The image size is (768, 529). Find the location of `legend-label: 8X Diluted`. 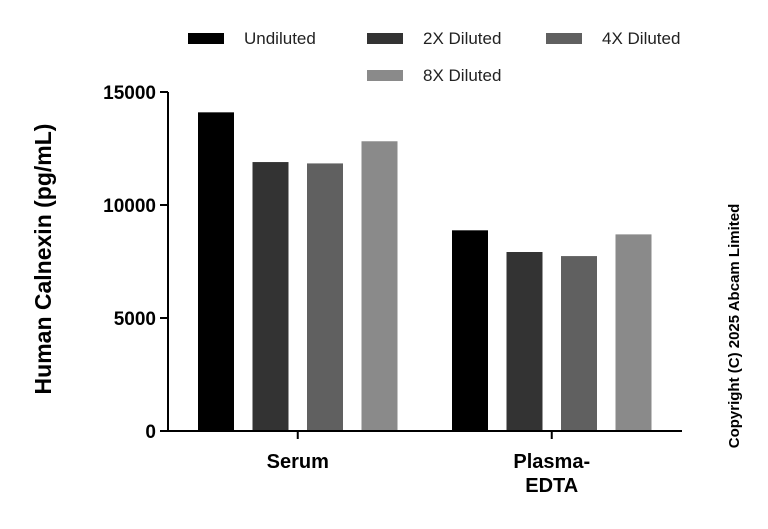

legend-label: 8X Diluted is located at coordinates (462, 75).